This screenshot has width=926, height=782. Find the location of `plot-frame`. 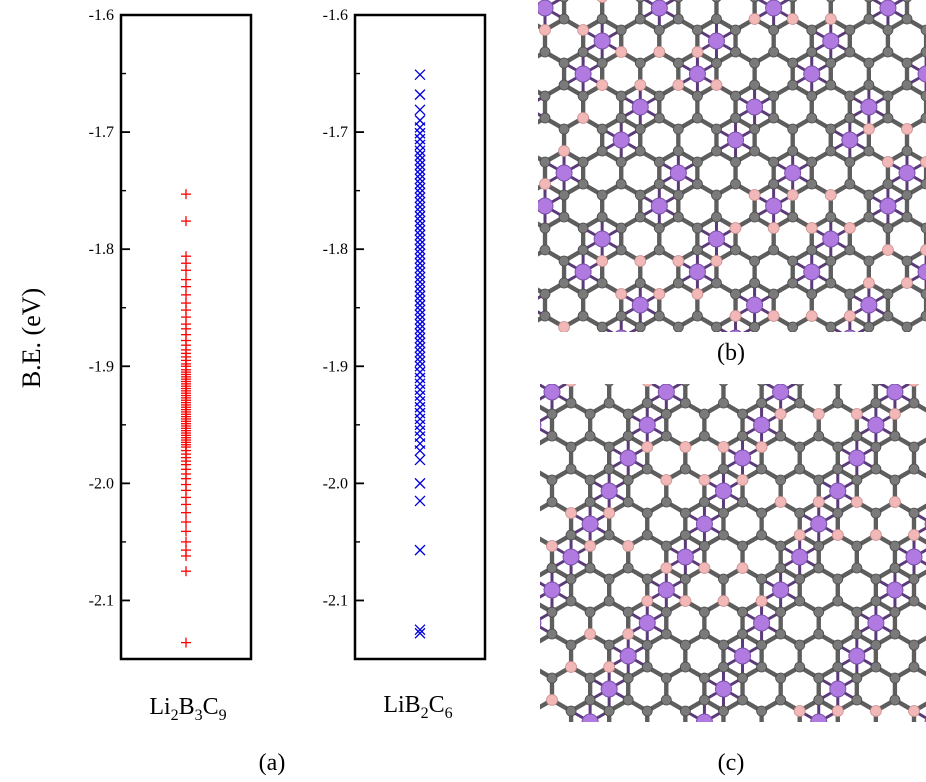

plot-frame is located at coordinates (420, 337).